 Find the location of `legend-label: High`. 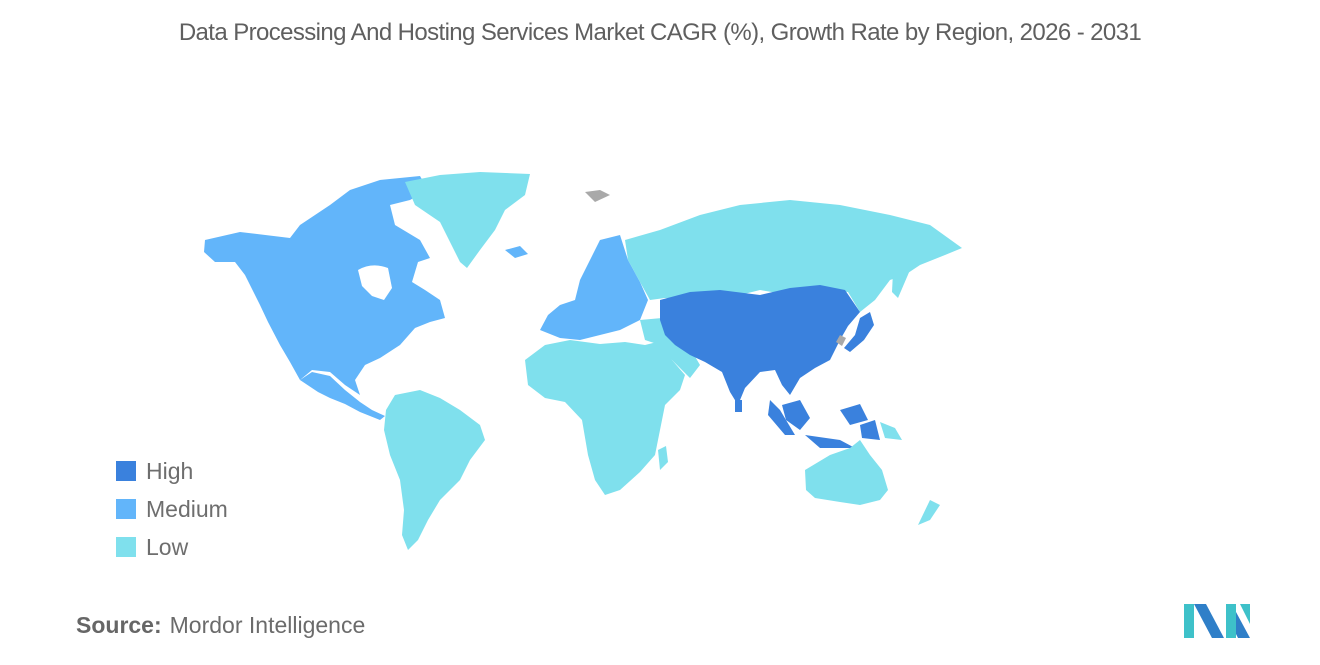

legend-label: High is located at coordinates (170, 470).